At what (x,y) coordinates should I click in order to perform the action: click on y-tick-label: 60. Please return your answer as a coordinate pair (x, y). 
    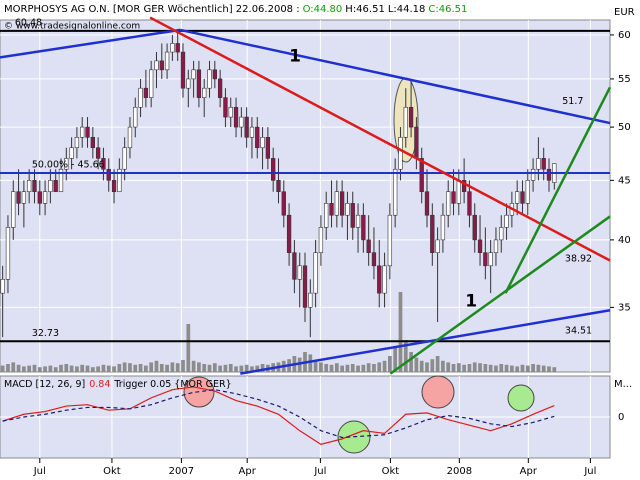
    Looking at the image, I should click on (624, 35).